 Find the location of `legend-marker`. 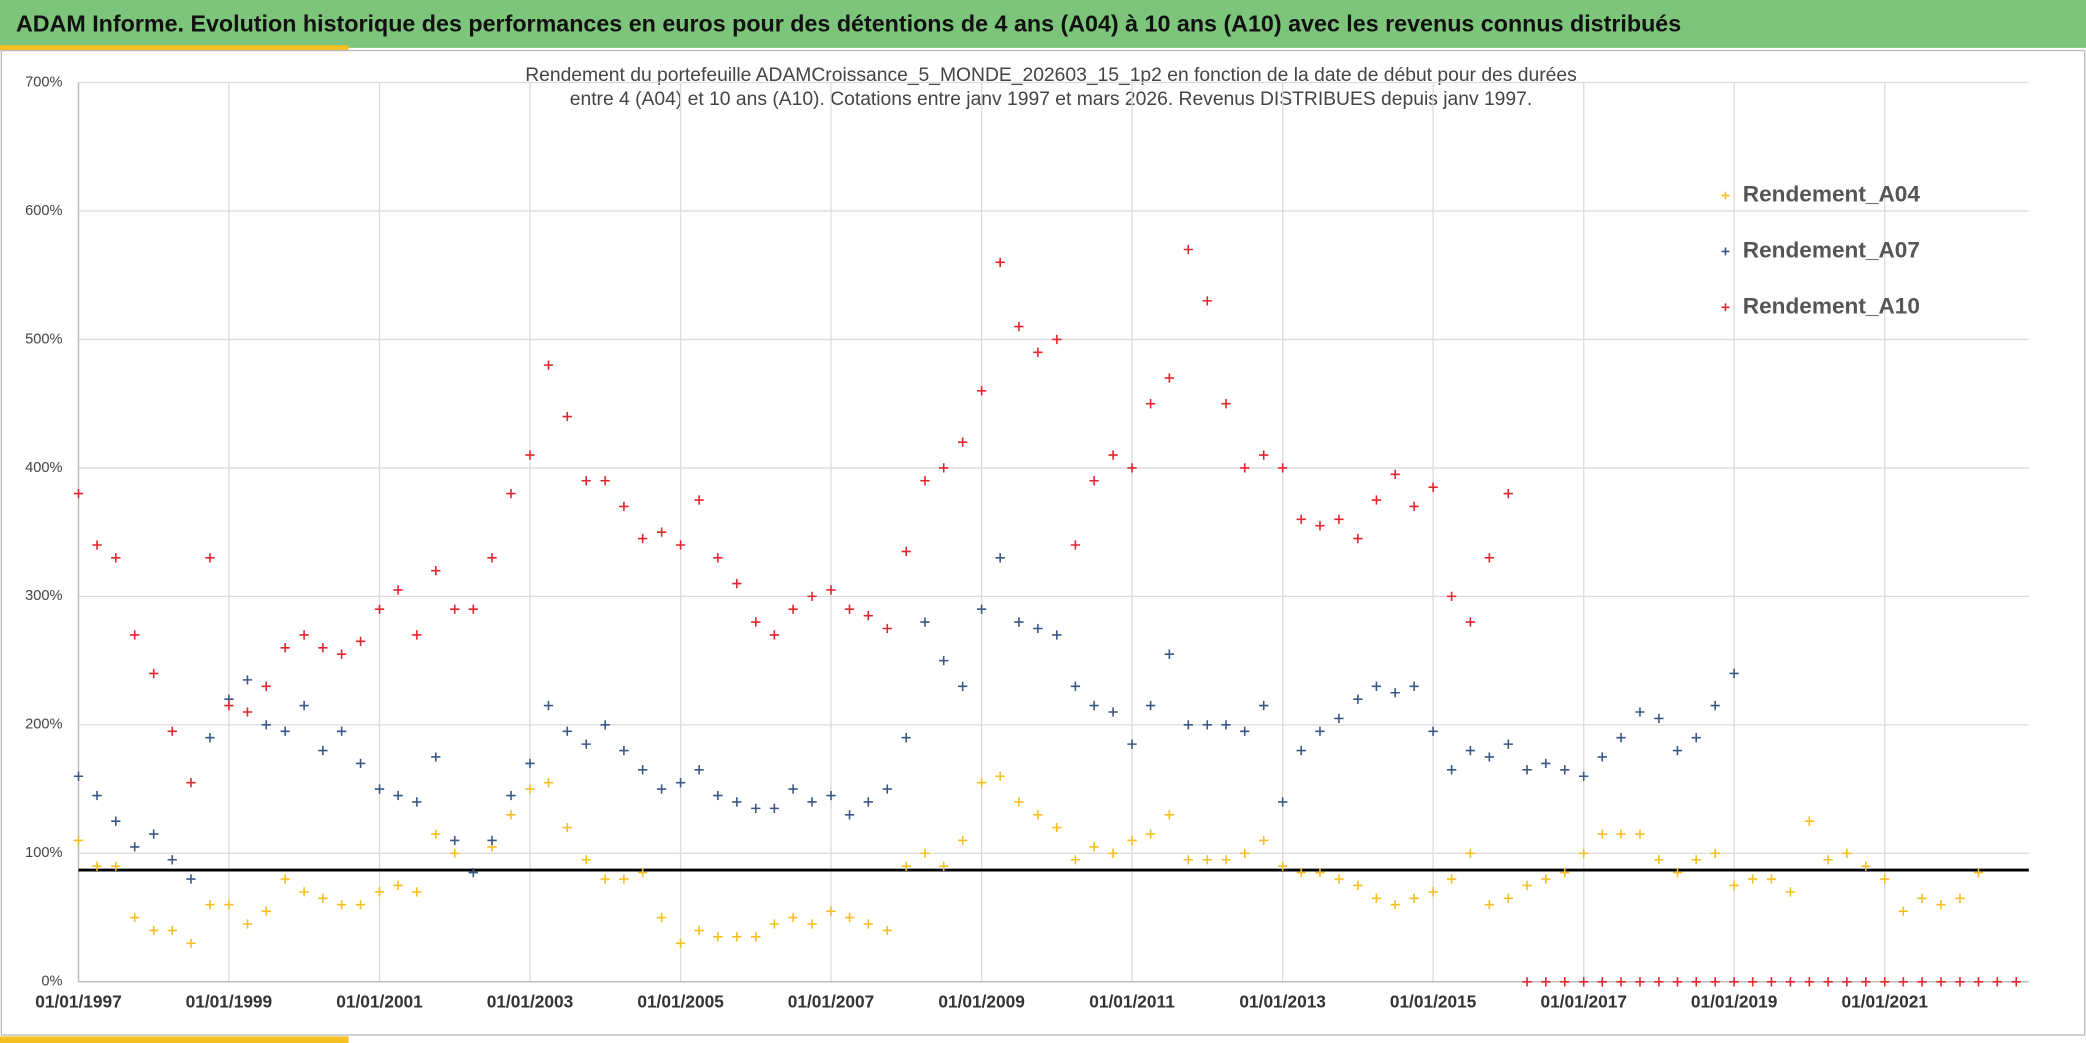

legend-marker is located at coordinates (1725, 251).